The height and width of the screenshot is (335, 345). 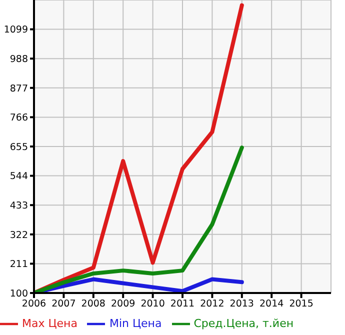 What do you see at coordinates (16, 30) in the screenshot?
I see `y-tick-label: 1099` at bounding box center [16, 30].